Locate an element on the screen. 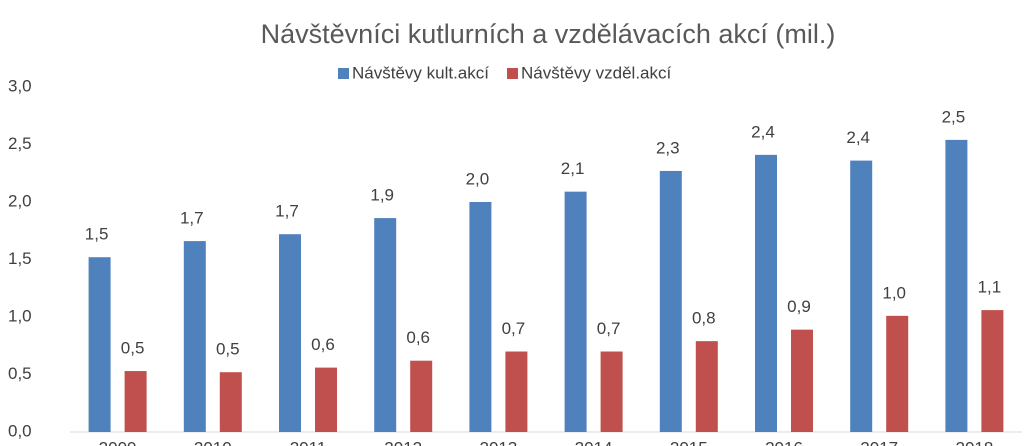 This screenshot has width=1028, height=446. value-label: 1,9 is located at coordinates (382, 195).